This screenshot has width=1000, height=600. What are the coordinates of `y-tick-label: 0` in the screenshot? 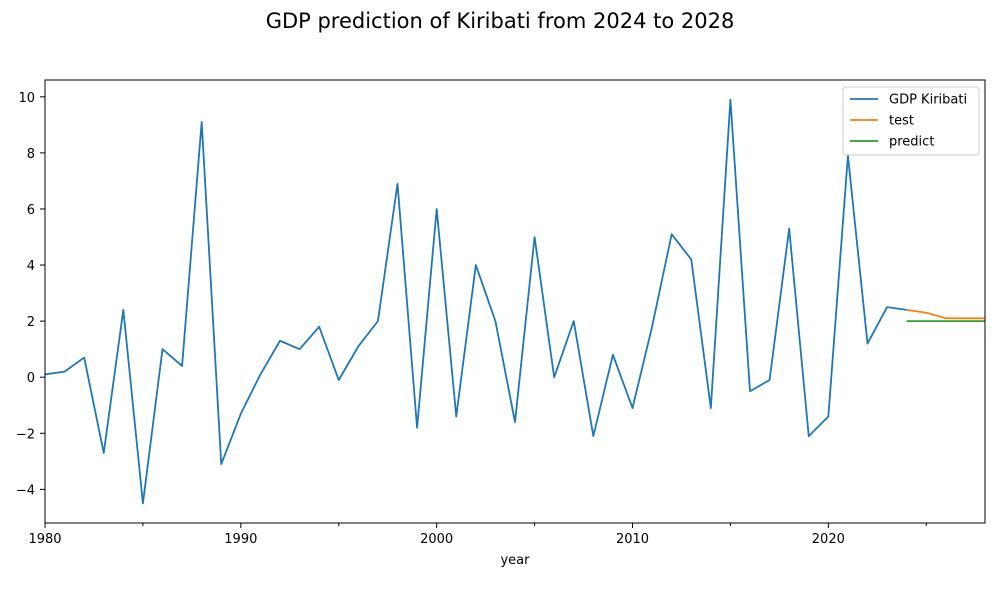 It's located at (31, 378).